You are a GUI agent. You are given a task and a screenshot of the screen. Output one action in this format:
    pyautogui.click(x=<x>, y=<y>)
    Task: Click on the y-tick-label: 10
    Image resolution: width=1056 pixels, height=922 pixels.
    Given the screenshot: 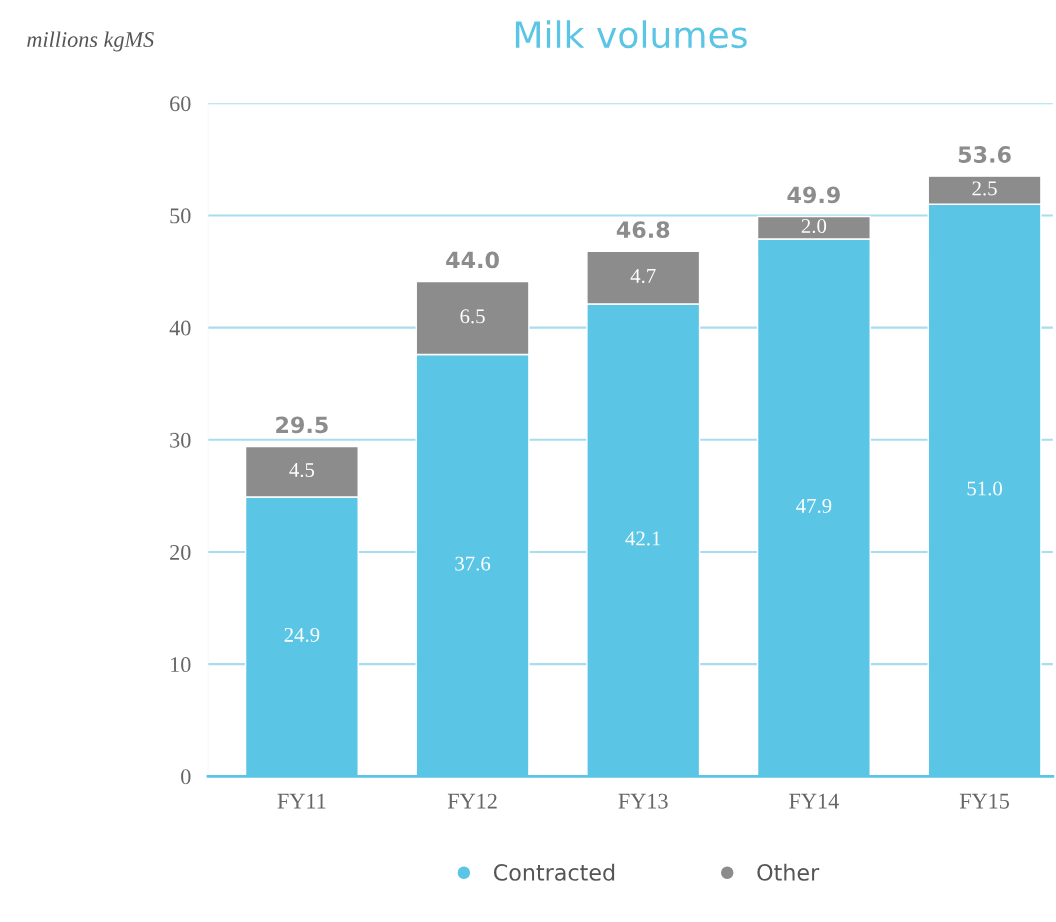 What is the action you would take?
    pyautogui.click(x=181, y=665)
    